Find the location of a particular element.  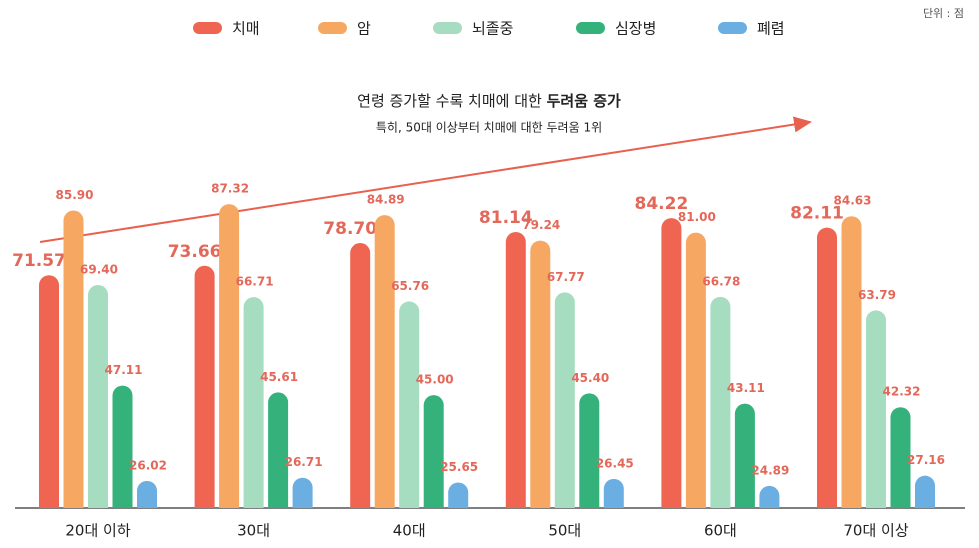

legend-label: 심장병 is located at coordinates (635, 29).